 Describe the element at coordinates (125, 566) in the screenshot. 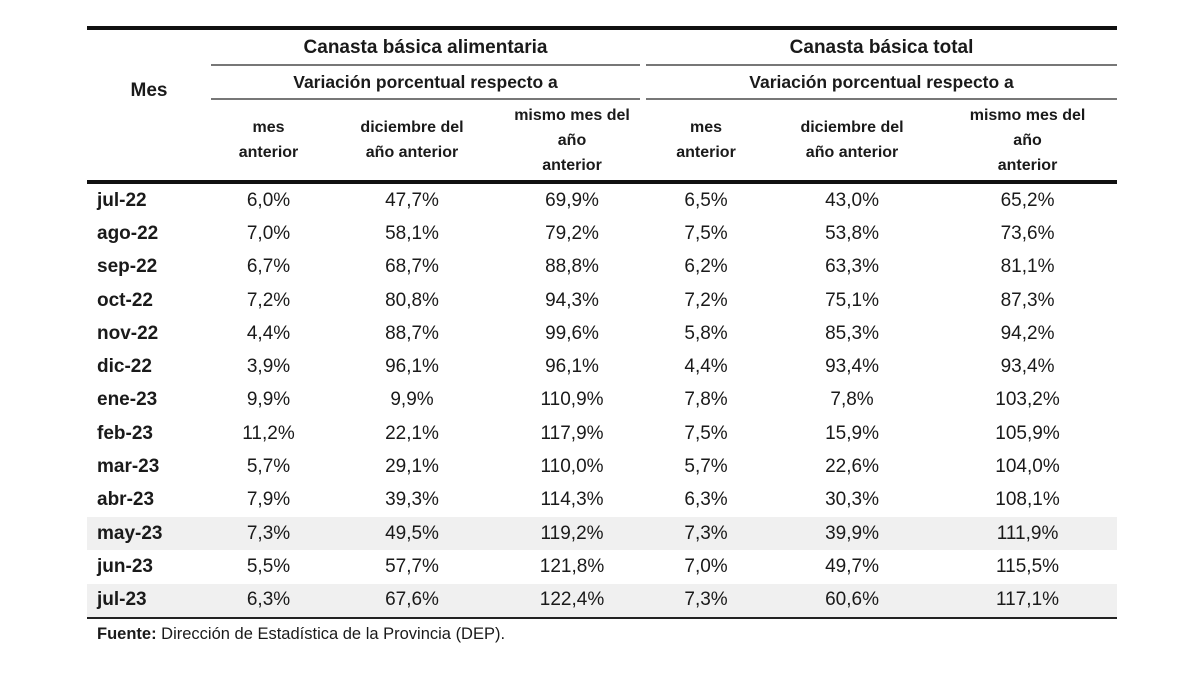

I see `row-month: jun-23` at that location.